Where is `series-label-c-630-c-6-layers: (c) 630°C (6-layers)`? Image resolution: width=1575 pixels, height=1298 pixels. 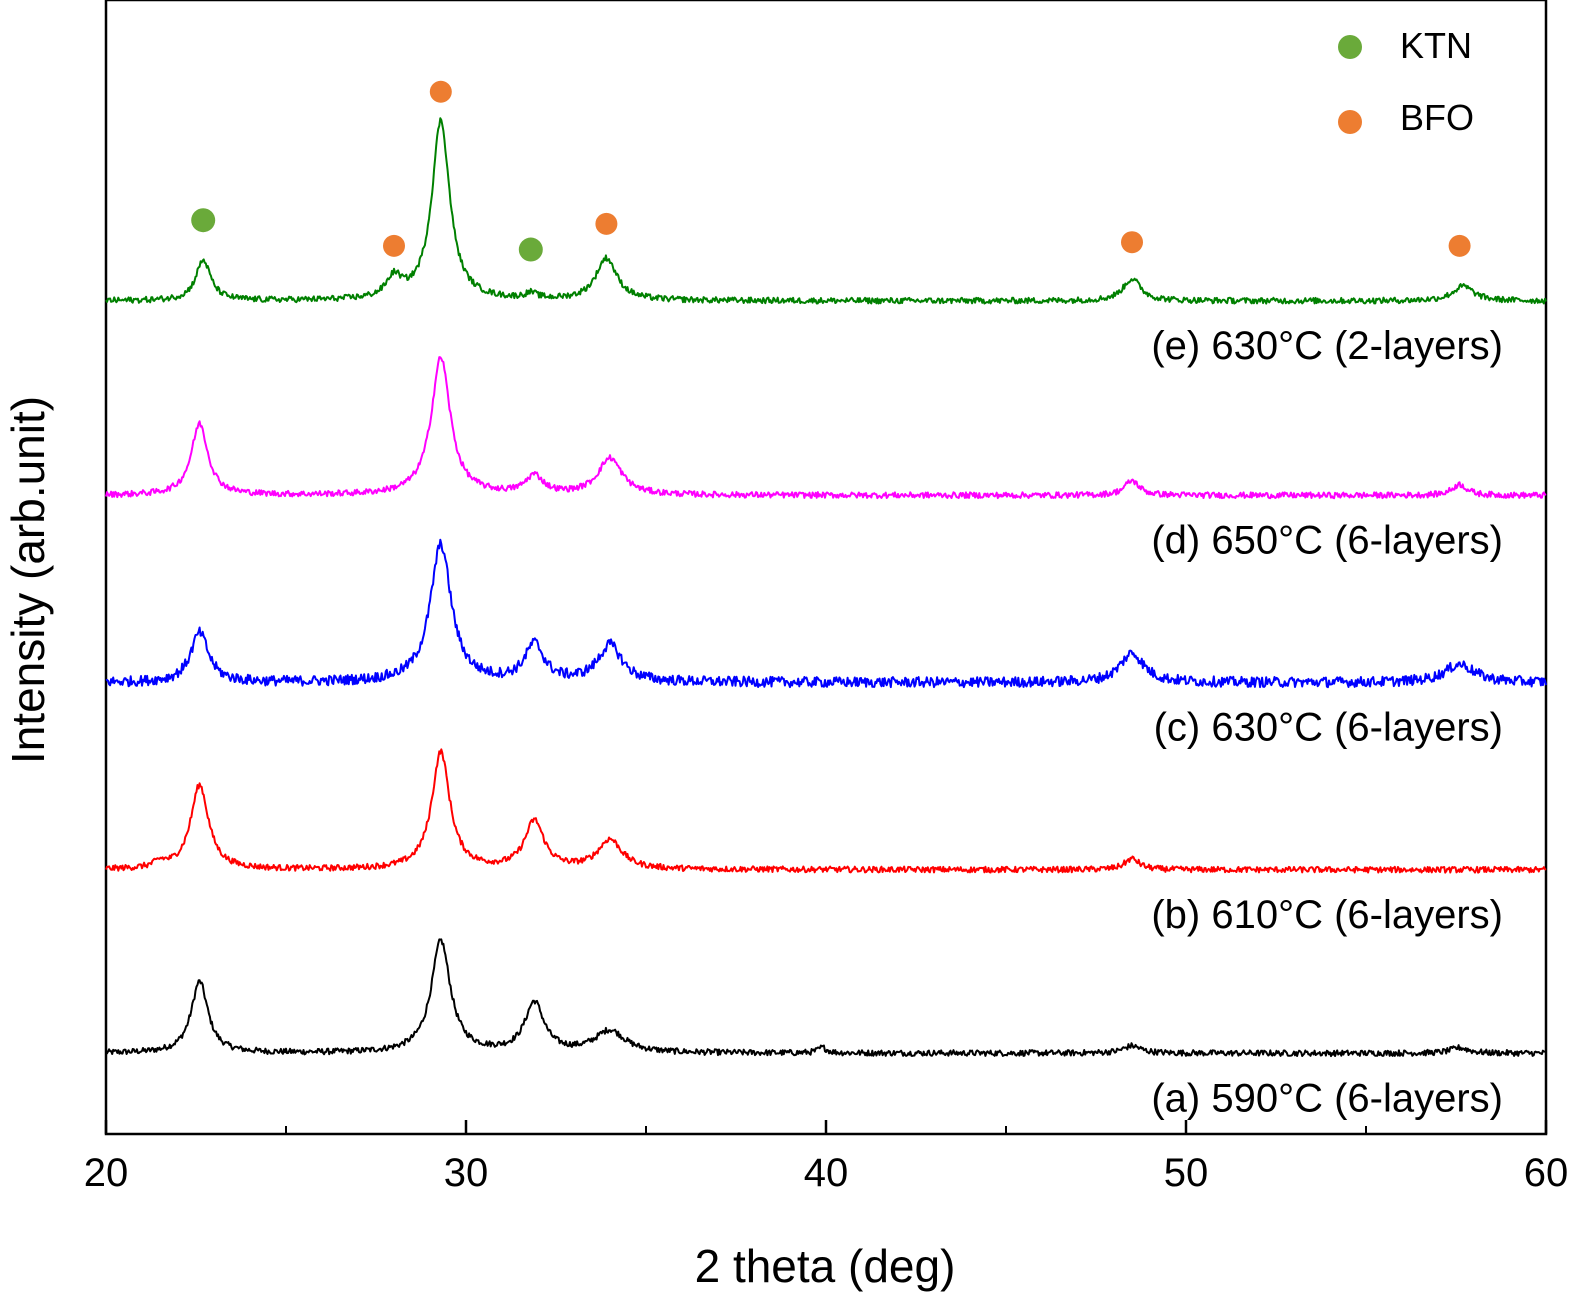
series-label-c-630-c-6-layers: (c) 630°C (6-layers) is located at coordinates (1328, 728).